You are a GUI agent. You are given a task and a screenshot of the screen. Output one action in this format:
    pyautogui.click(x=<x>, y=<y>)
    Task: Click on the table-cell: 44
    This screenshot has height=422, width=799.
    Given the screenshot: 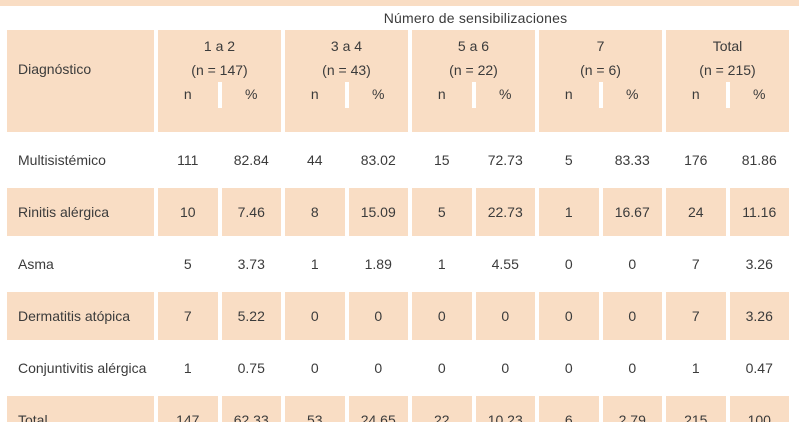 What is the action you would take?
    pyautogui.click(x=315, y=160)
    